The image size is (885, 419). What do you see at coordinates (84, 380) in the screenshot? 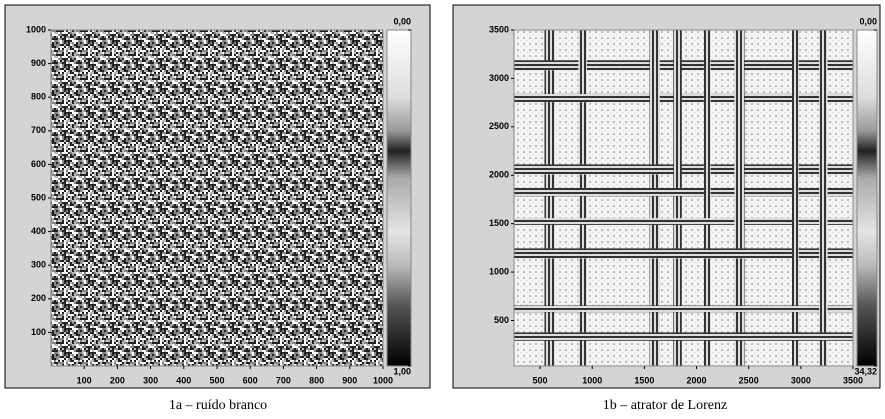
I see `x-tick-label: 100` at bounding box center [84, 380].